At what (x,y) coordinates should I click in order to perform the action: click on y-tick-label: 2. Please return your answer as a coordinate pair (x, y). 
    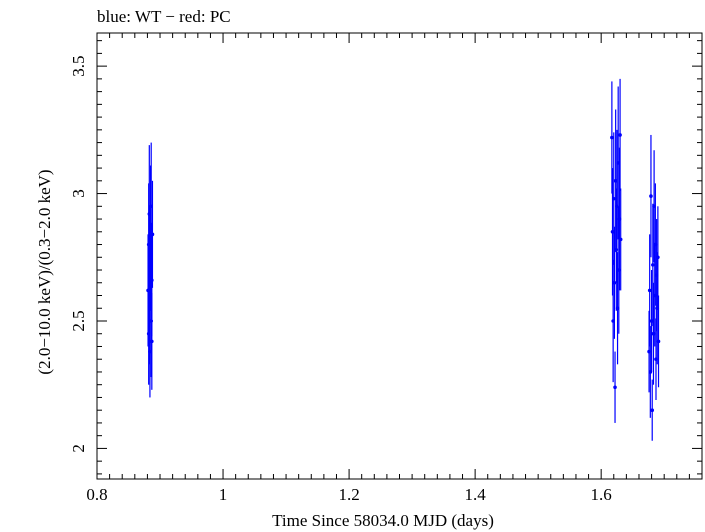
    Looking at the image, I should click on (78, 448).